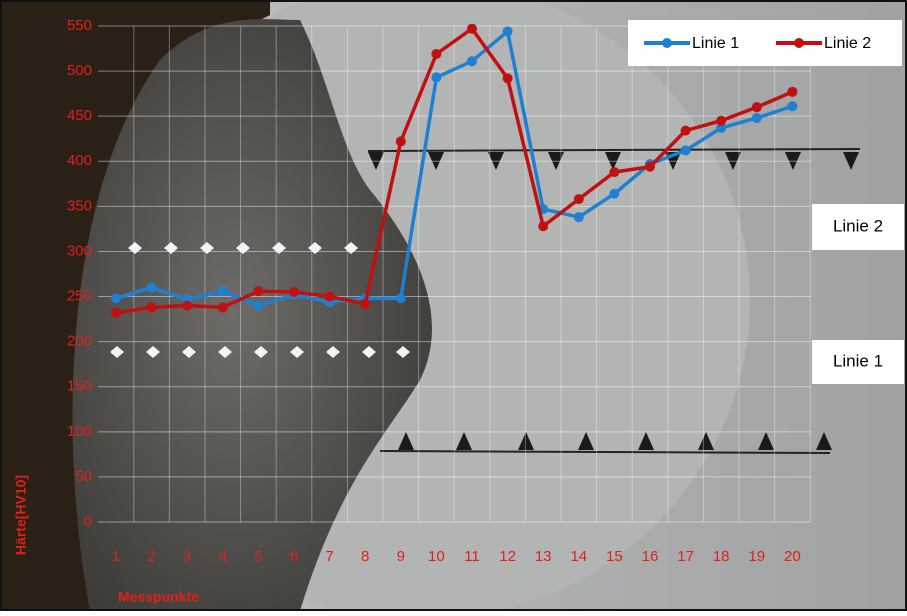  Describe the element at coordinates (543, 556) in the screenshot. I see `x-tick-label: 13` at that location.